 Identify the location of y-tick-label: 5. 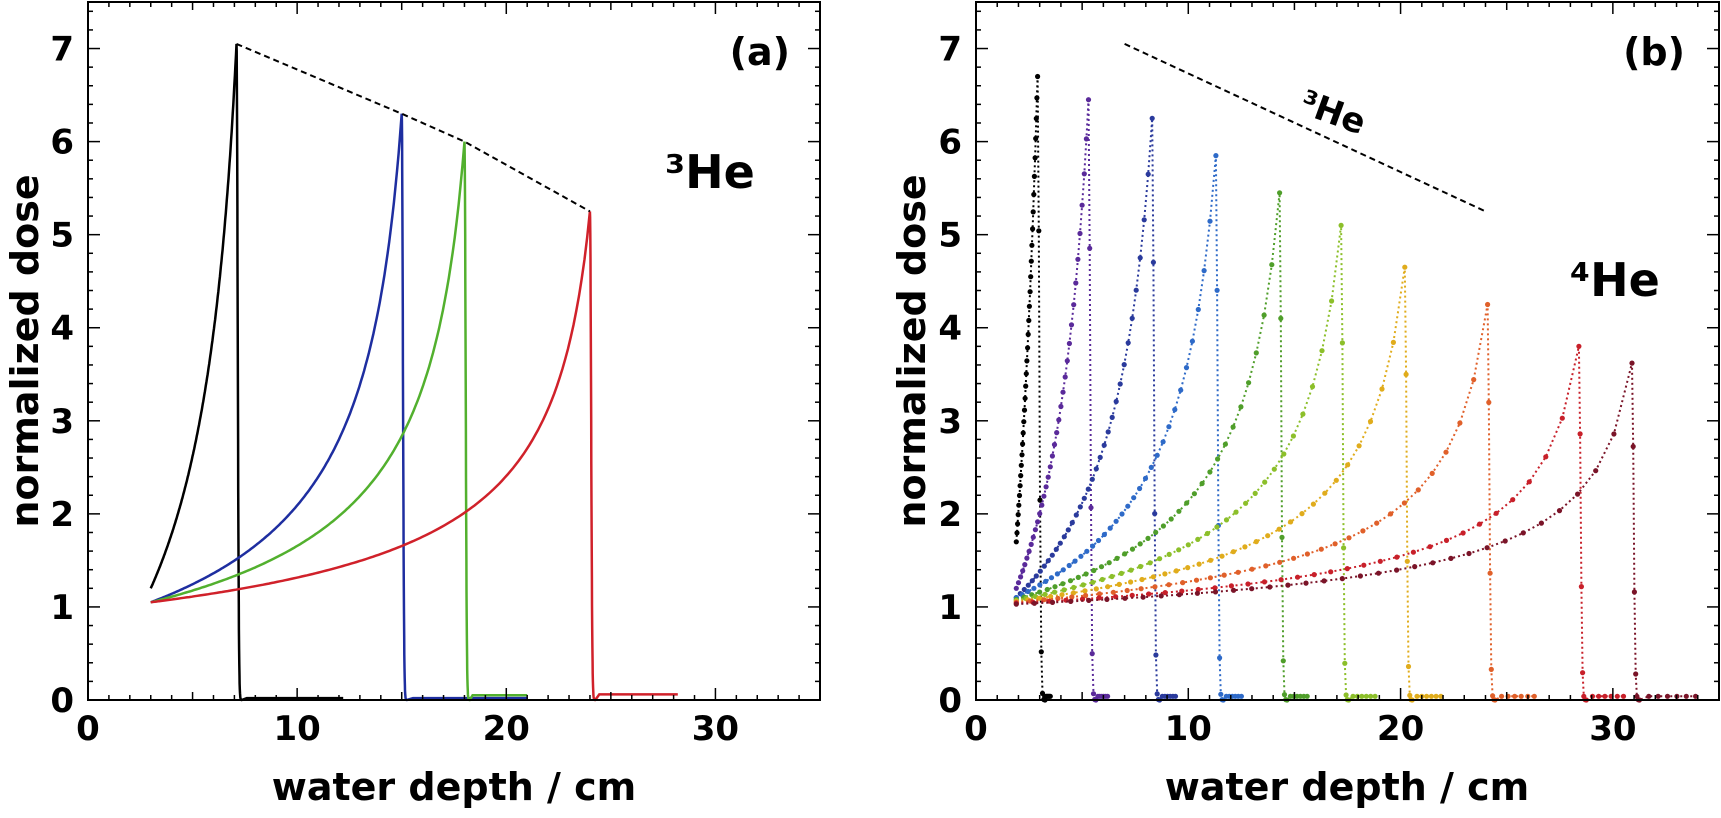
(950, 236).